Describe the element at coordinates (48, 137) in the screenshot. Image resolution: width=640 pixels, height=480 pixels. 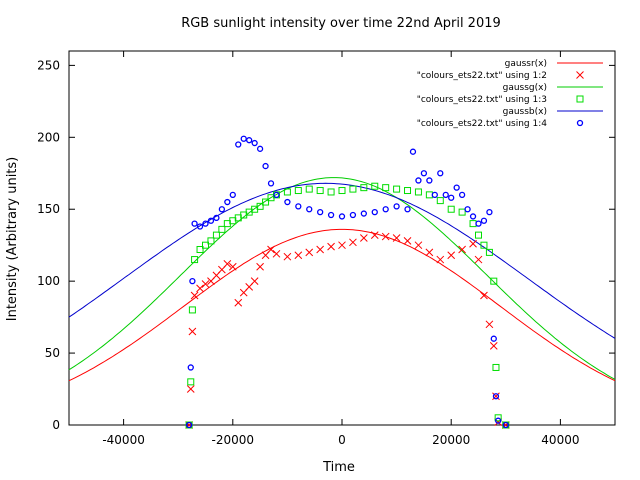
I see `y-tick-label: 200` at that location.